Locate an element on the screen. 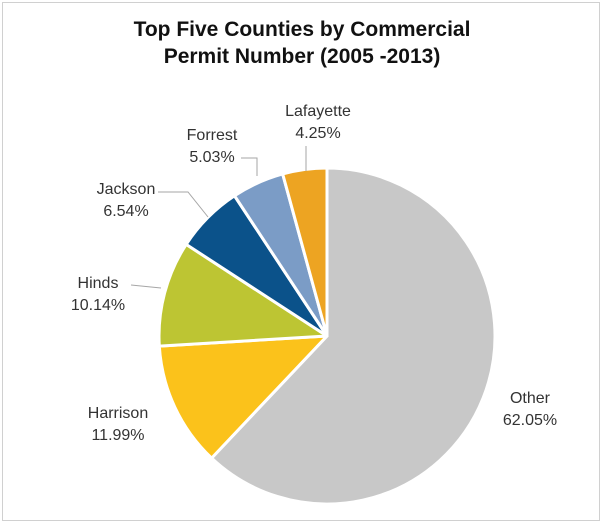 The width and height of the screenshot is (604, 525). pie-slice-harrison is located at coordinates (243, 397).